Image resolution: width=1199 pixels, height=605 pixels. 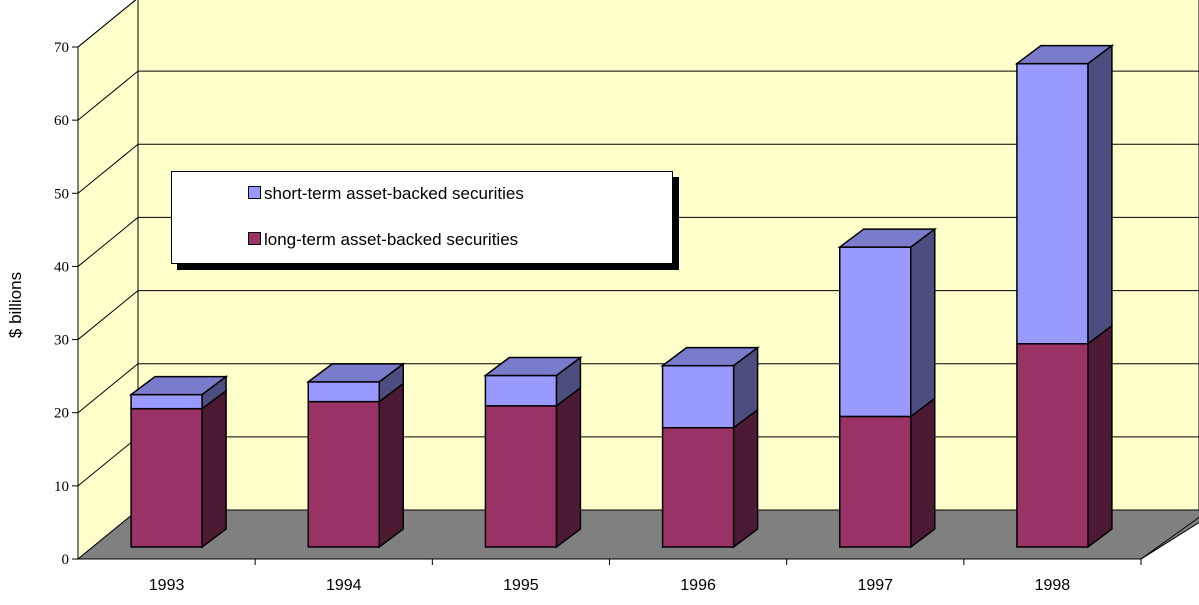 What do you see at coordinates (1052, 445) in the screenshot?
I see `bar-long-term-1998` at bounding box center [1052, 445].